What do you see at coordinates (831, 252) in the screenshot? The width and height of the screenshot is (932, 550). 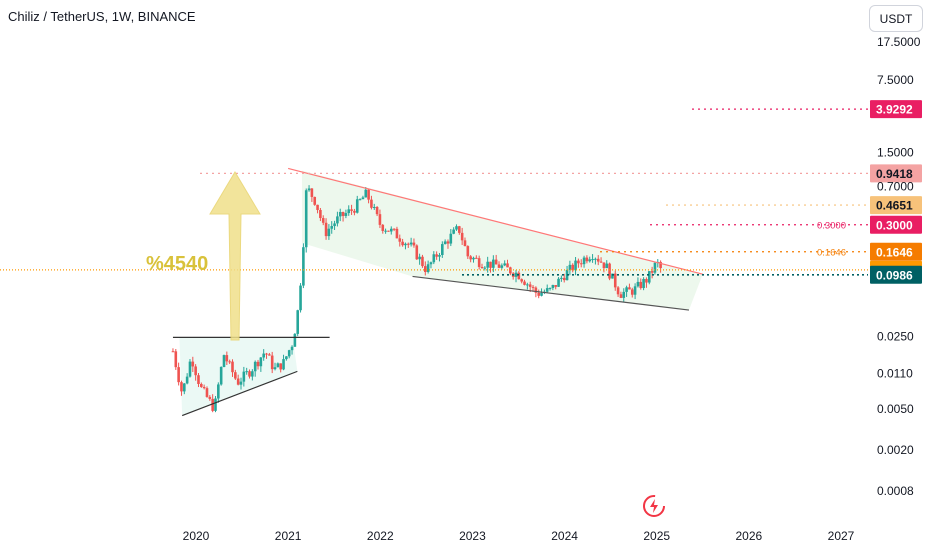 I see `price-level-side-label: 0.1646` at bounding box center [831, 252].